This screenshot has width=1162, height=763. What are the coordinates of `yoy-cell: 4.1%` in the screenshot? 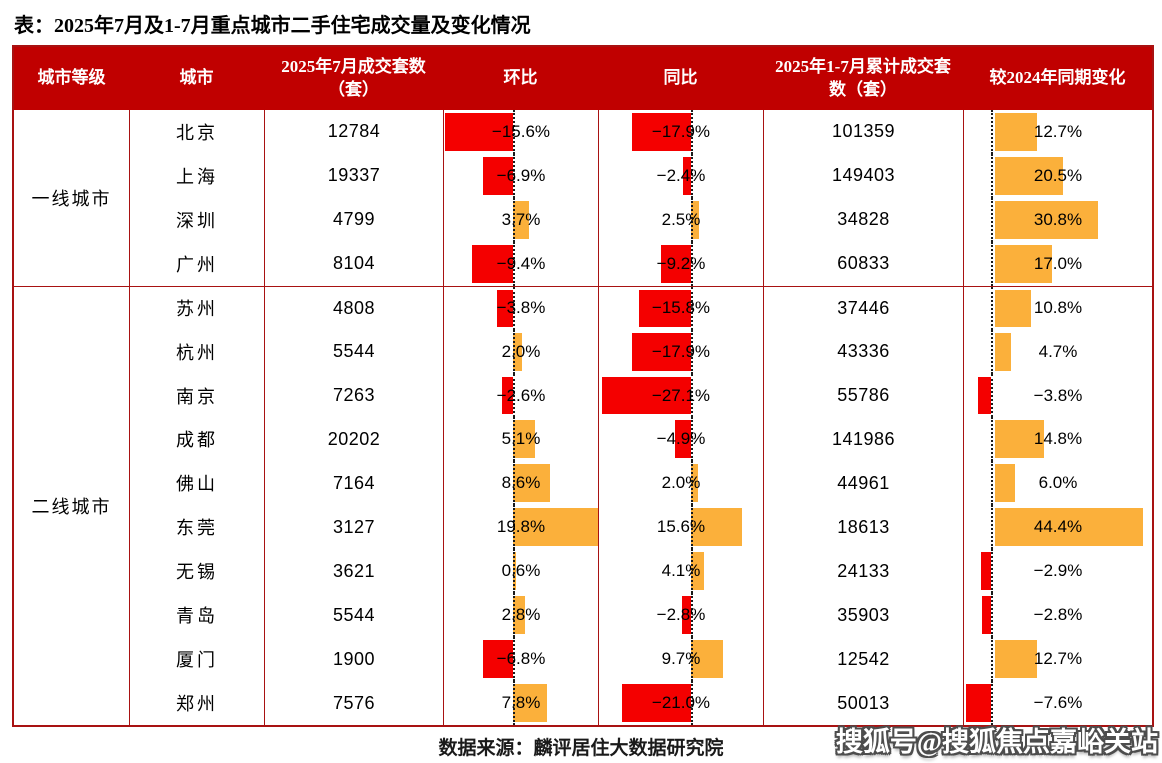 It's located at (680, 571).